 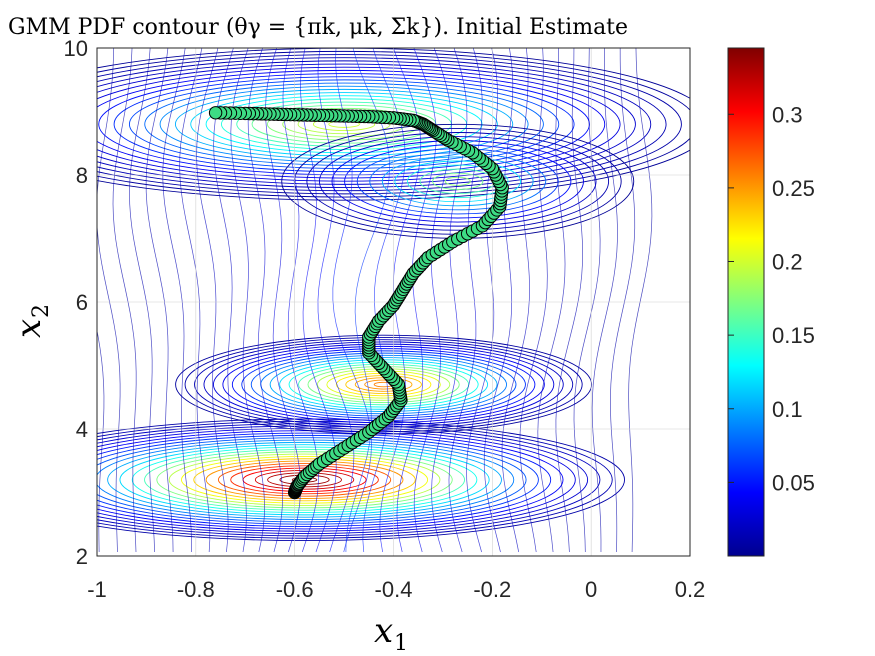 What do you see at coordinates (793, 335) in the screenshot?
I see `colorbar-tick-label: 0.15` at bounding box center [793, 335].